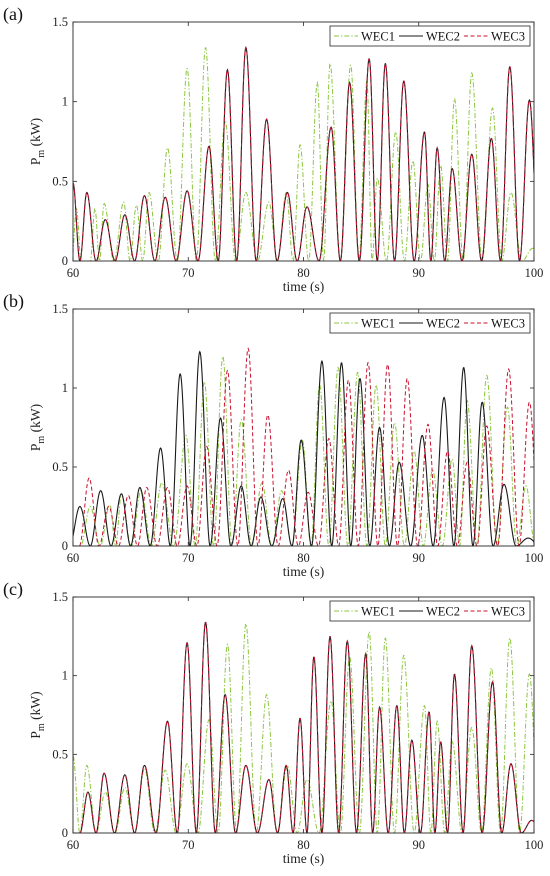  I want to click on panel-label: (a), so click(13, 14).